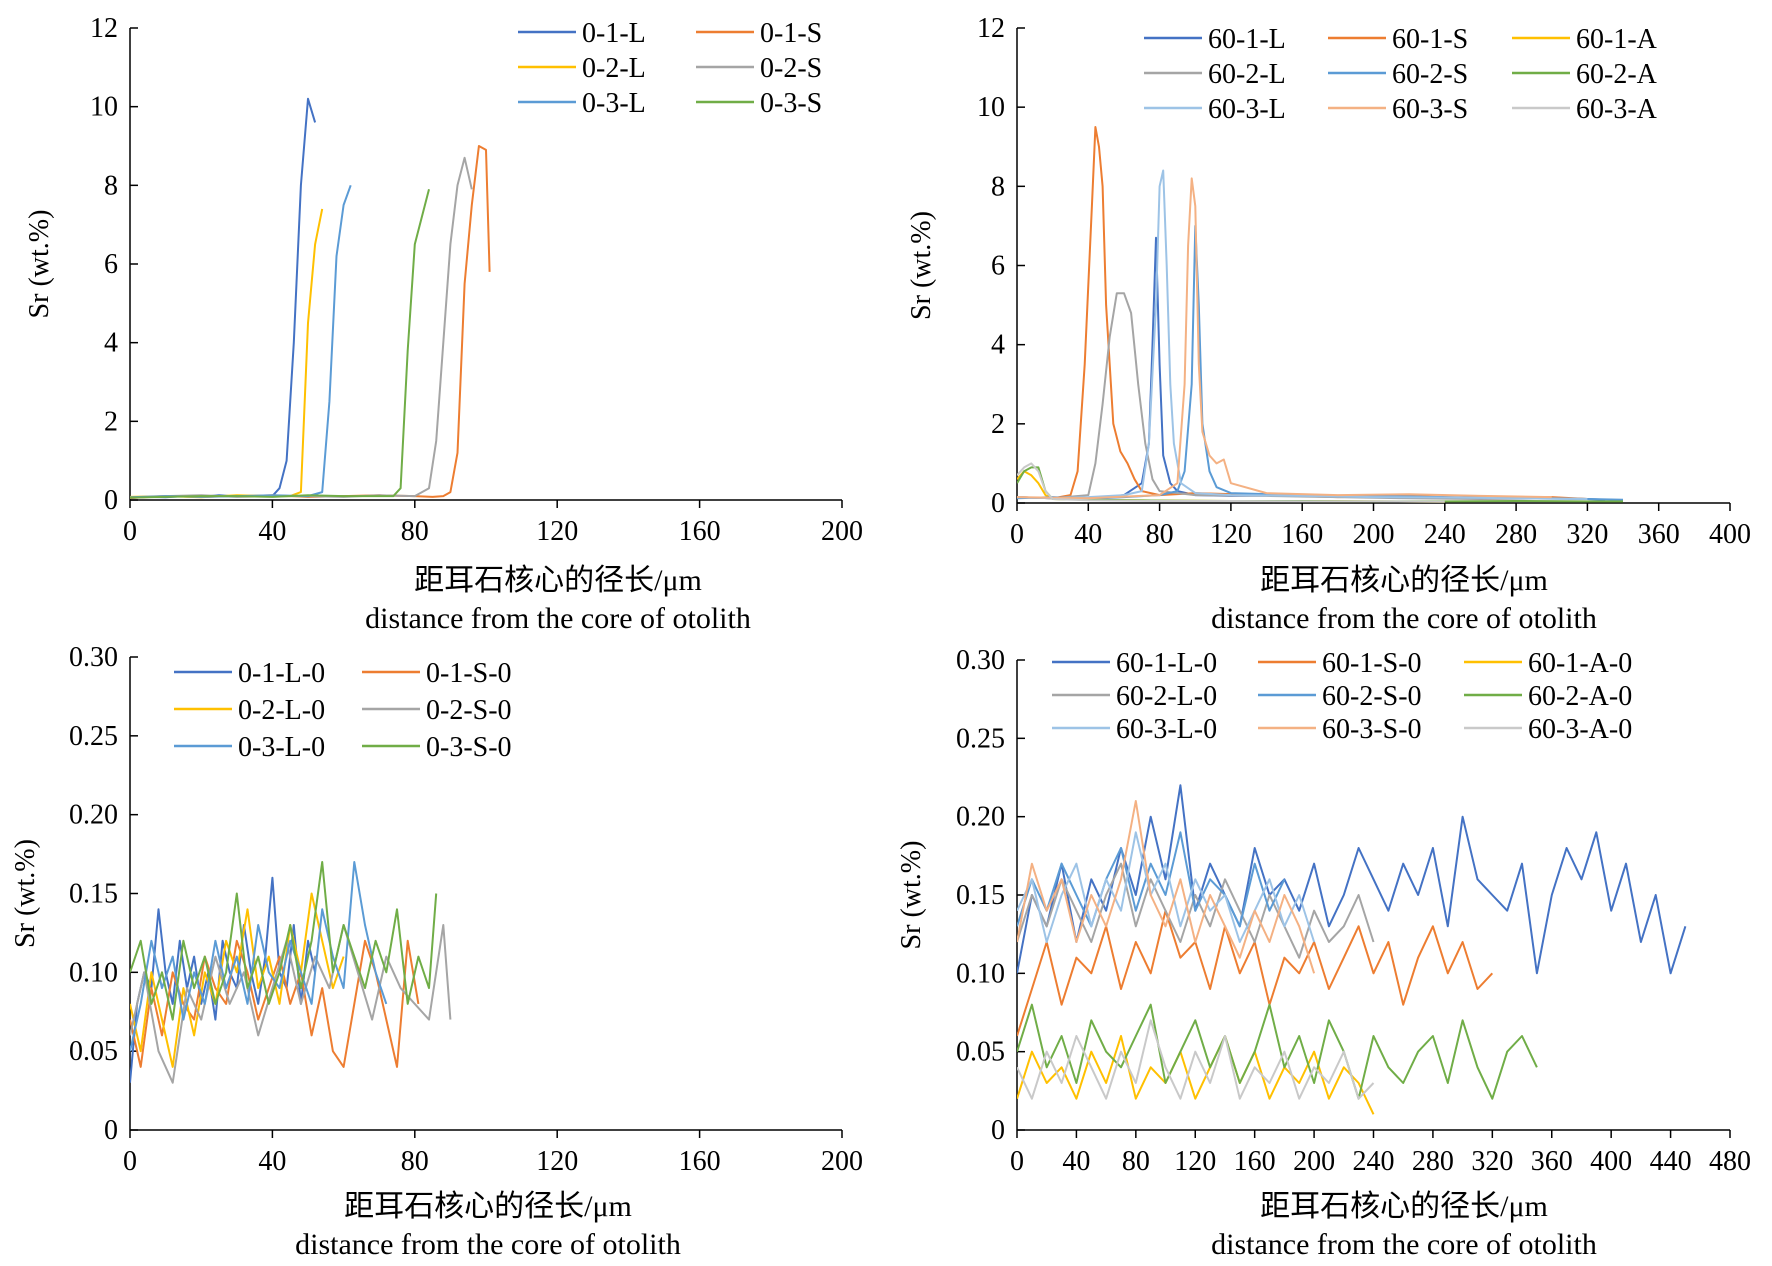 The width and height of the screenshot is (1772, 1266). Describe the element at coordinates (1247, 39) in the screenshot. I see `legend-label: 60-1-L` at that location.